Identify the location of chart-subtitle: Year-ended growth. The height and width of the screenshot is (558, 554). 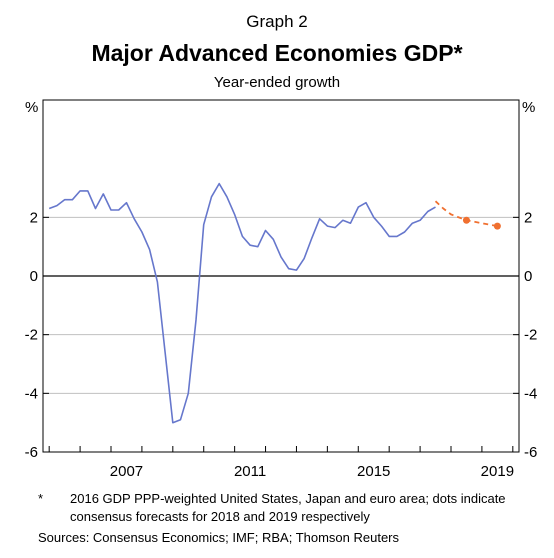
(277, 82).